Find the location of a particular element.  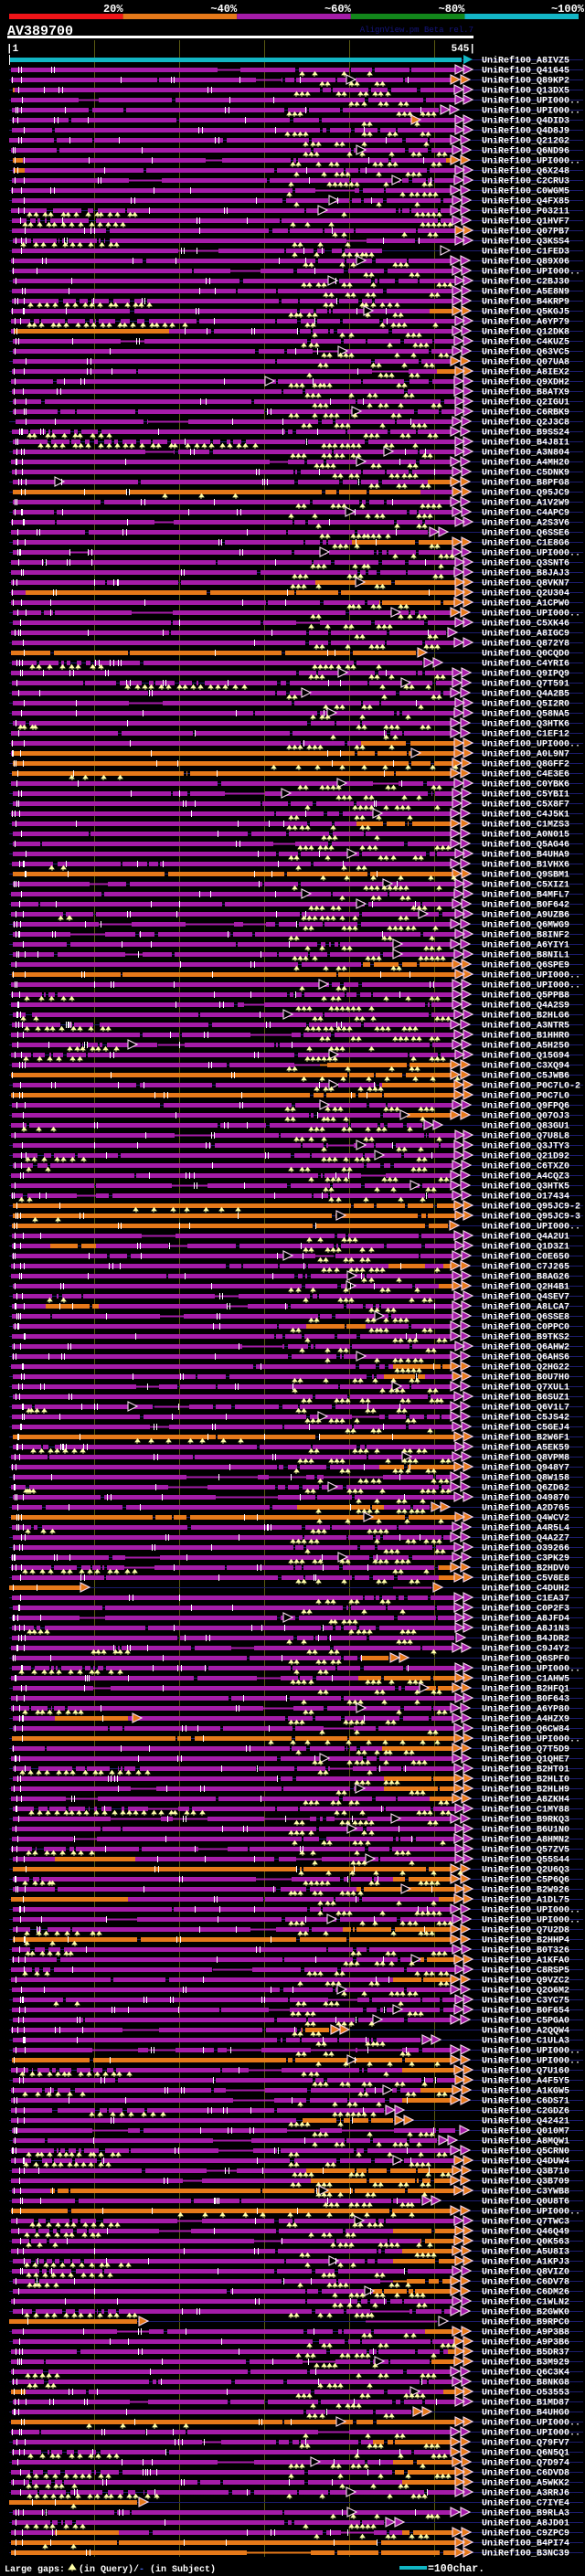

svg-text: UniRef100_C0P2F3 is located at coordinates (525, 1609).